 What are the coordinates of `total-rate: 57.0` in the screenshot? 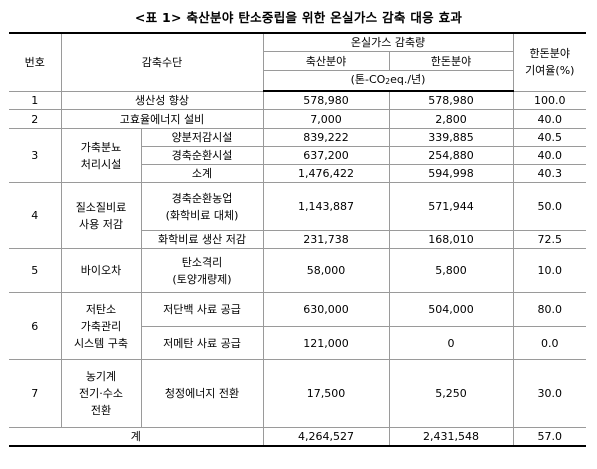 It's located at (550, 437).